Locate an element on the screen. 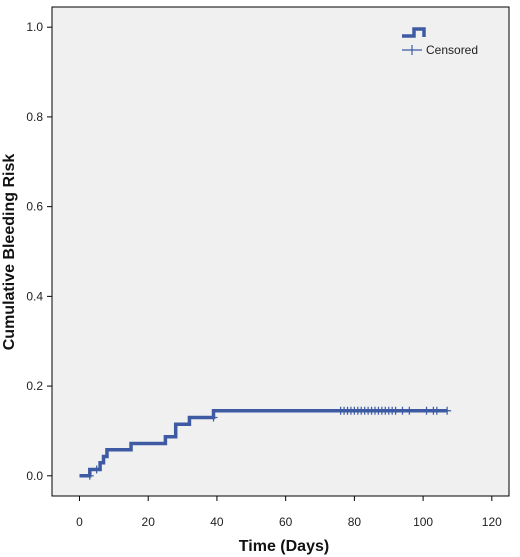 The height and width of the screenshot is (557, 520). y-tick-label: 0.4 is located at coordinates (34, 296).